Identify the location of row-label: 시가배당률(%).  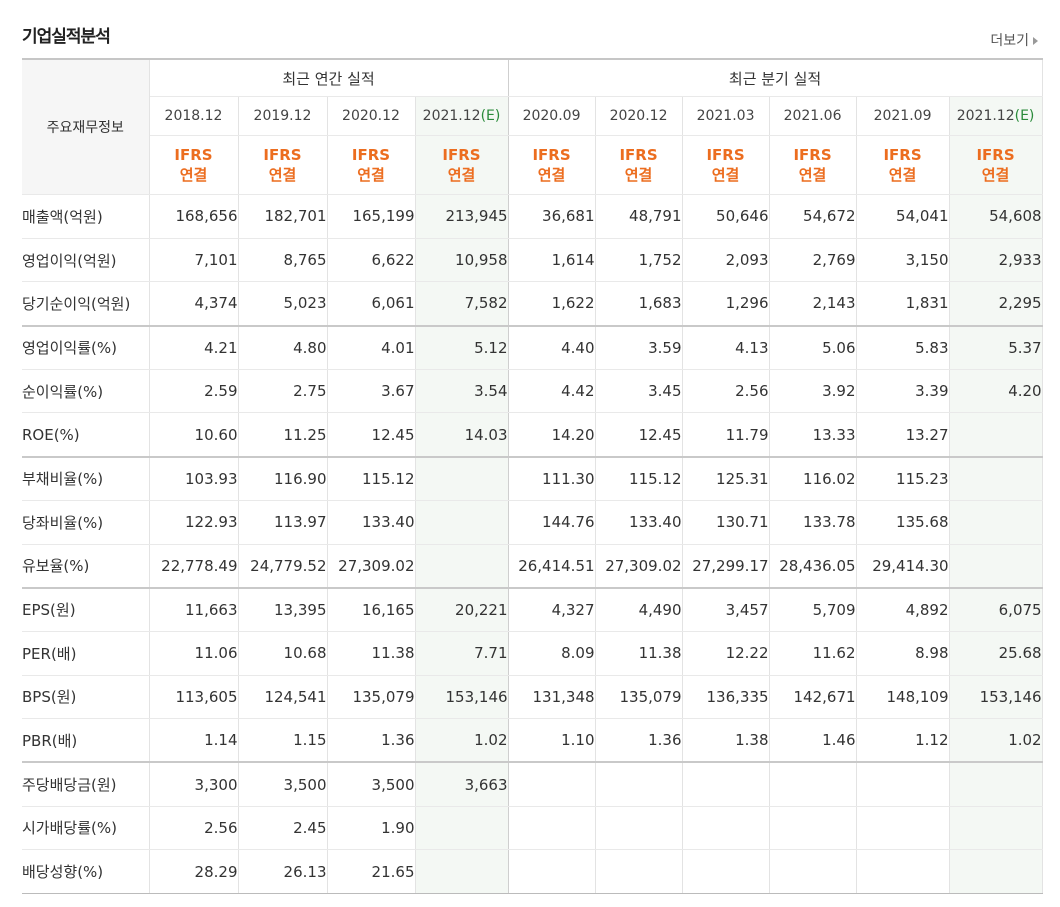
(86, 828).